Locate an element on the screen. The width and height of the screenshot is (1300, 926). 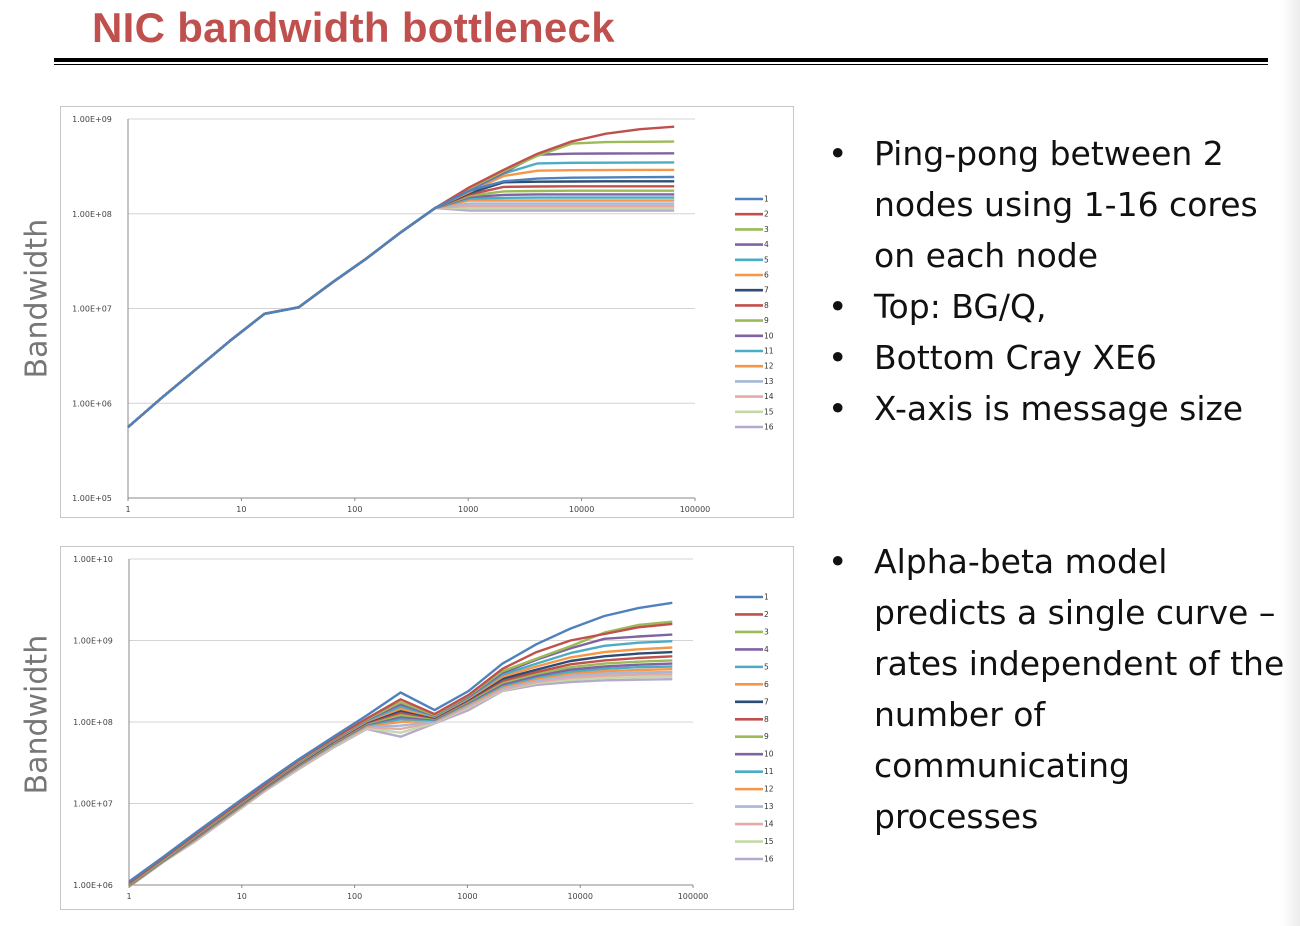
title-rule-thin is located at coordinates (661, 64).